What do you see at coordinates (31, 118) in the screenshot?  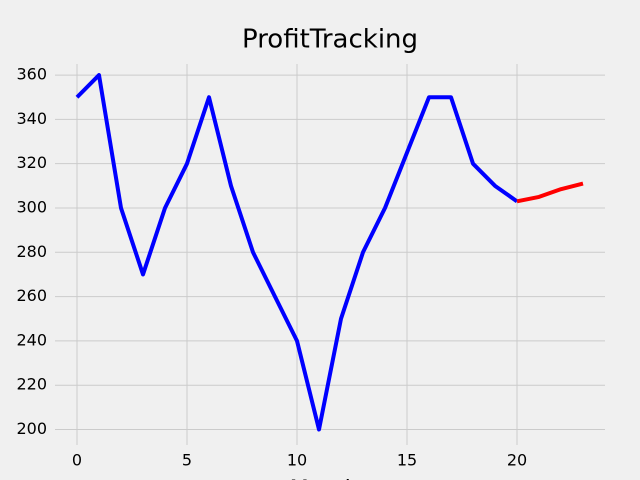 I see `y-tick-label: 340` at bounding box center [31, 118].